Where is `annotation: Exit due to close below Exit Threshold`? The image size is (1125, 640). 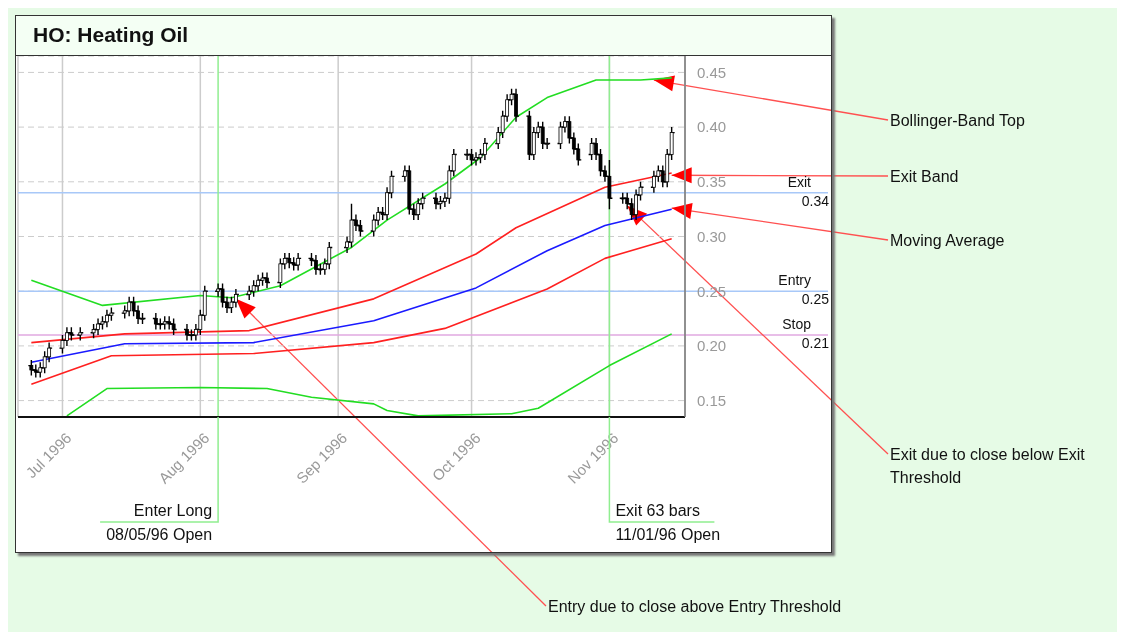
annotation: Exit due to close below Exit Threshold is located at coordinates (988, 466).